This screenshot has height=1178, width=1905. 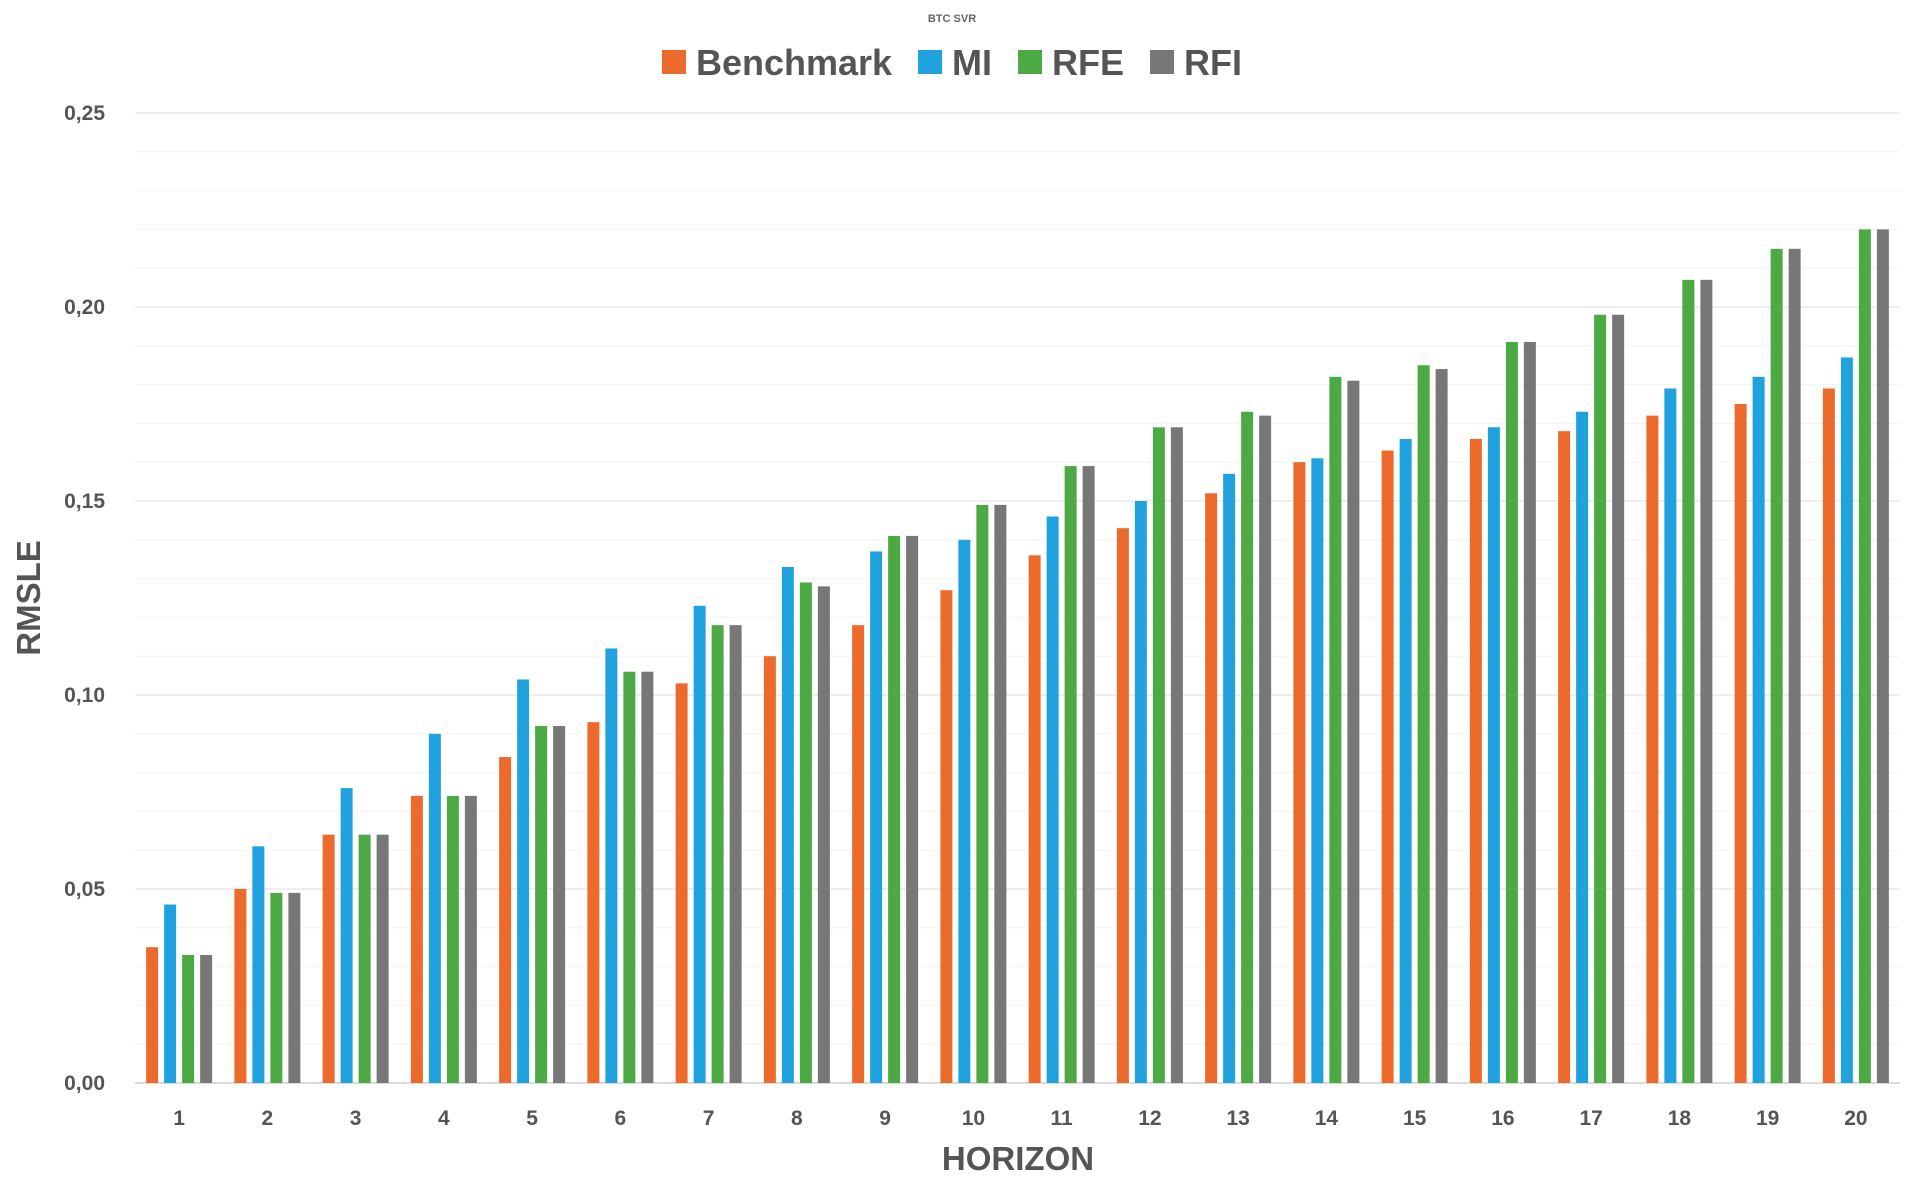 What do you see at coordinates (1018, 1158) in the screenshot?
I see `x-axis-title: HORIZON` at bounding box center [1018, 1158].